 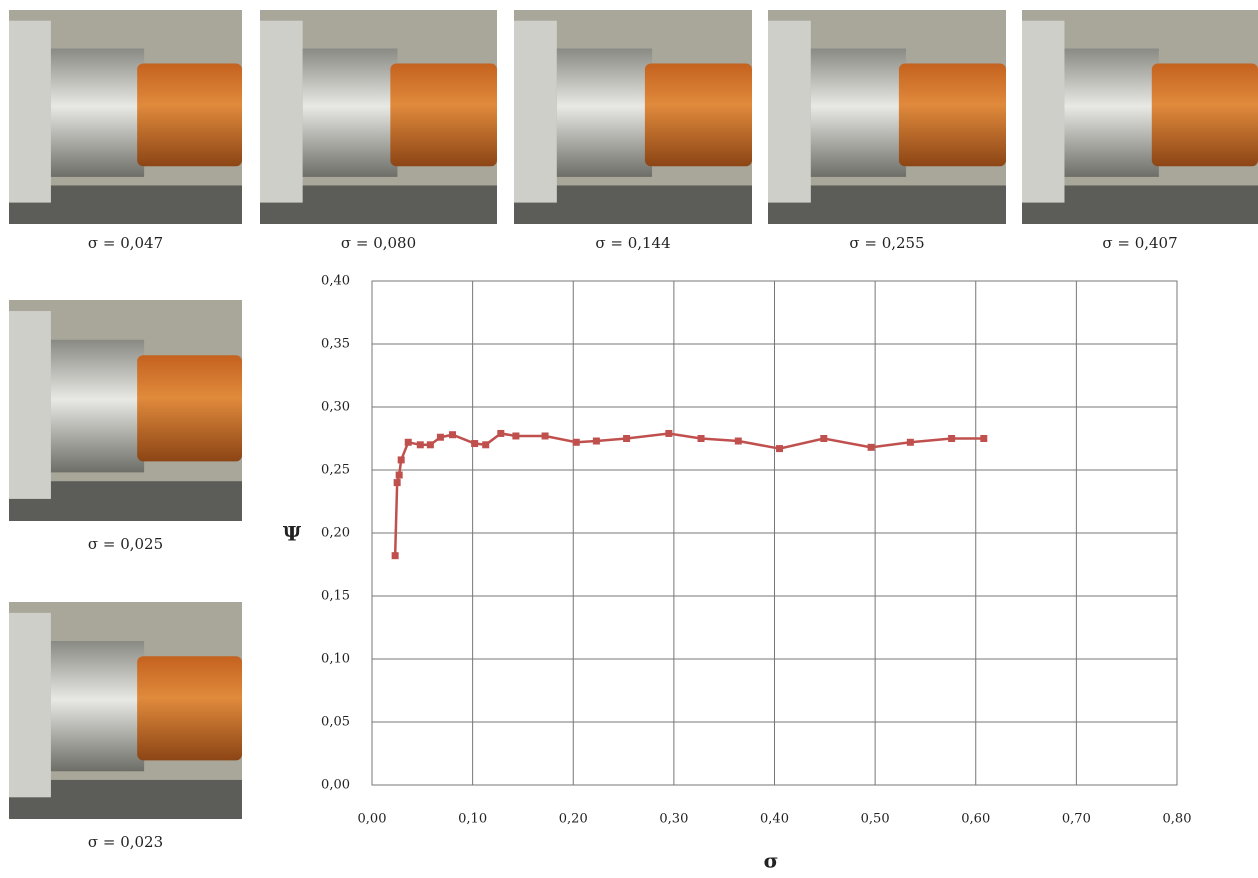 What do you see at coordinates (125, 544) in the screenshot?
I see `photo-caption: σ = 0,025` at bounding box center [125, 544].